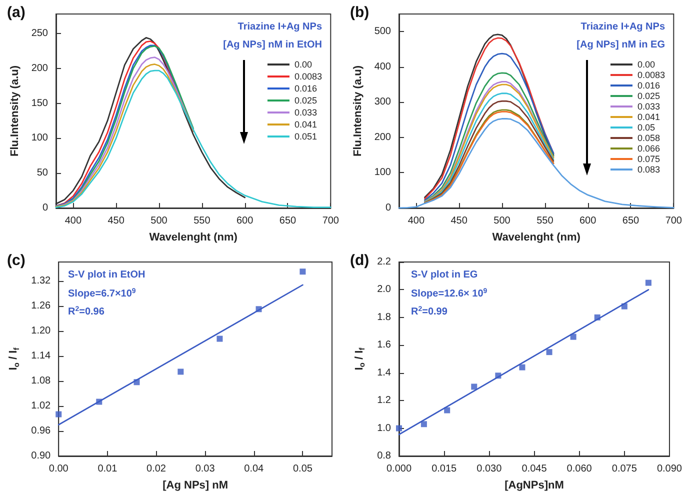  Describe the element at coordinates (360, 12) in the screenshot. I see `chart-title: (b)` at that location.